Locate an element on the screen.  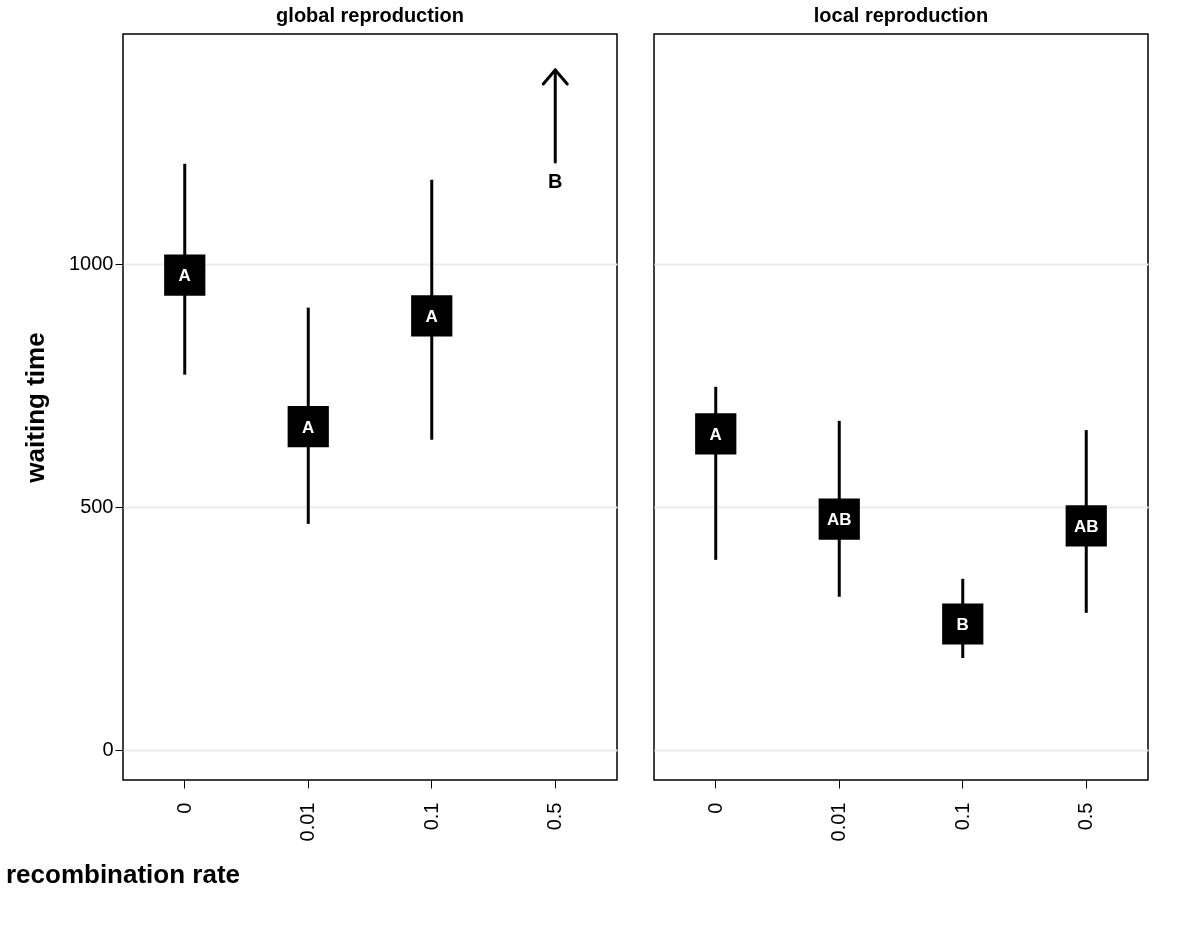
chart-title: local reproduction is located at coordinates (901, 15).